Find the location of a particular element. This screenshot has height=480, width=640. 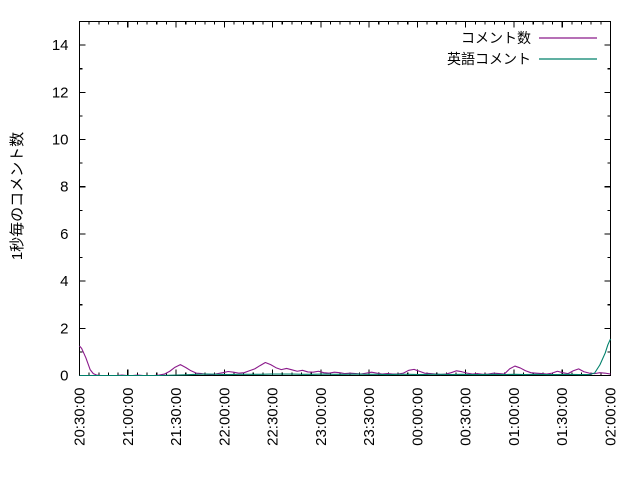

y-axis-title: 1秒毎のコメント数 is located at coordinates (17, 196).